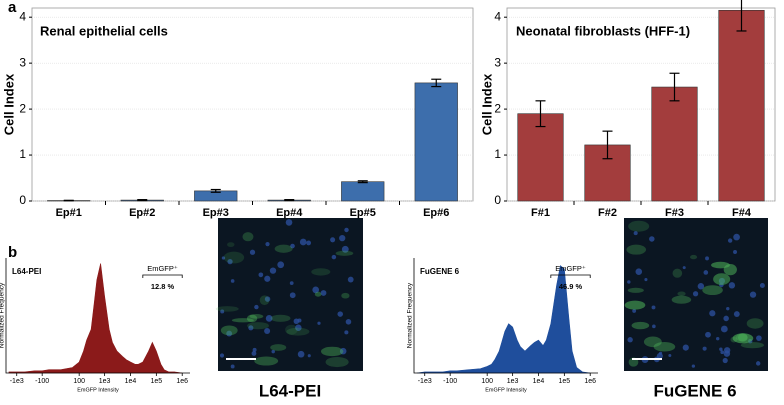  Describe the element at coordinates (570, 268) in the screenshot. I see `gate-label: EmGFP⁺` at that location.